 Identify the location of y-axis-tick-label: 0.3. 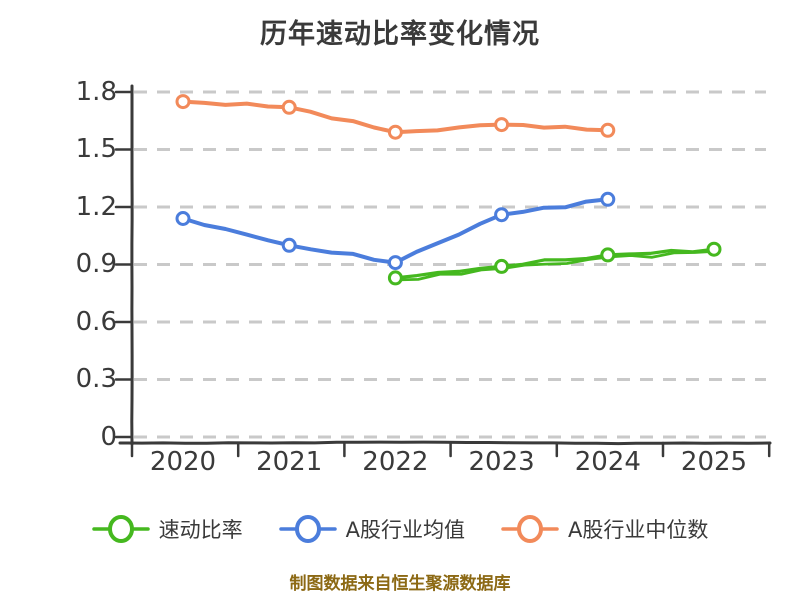
(96, 379).